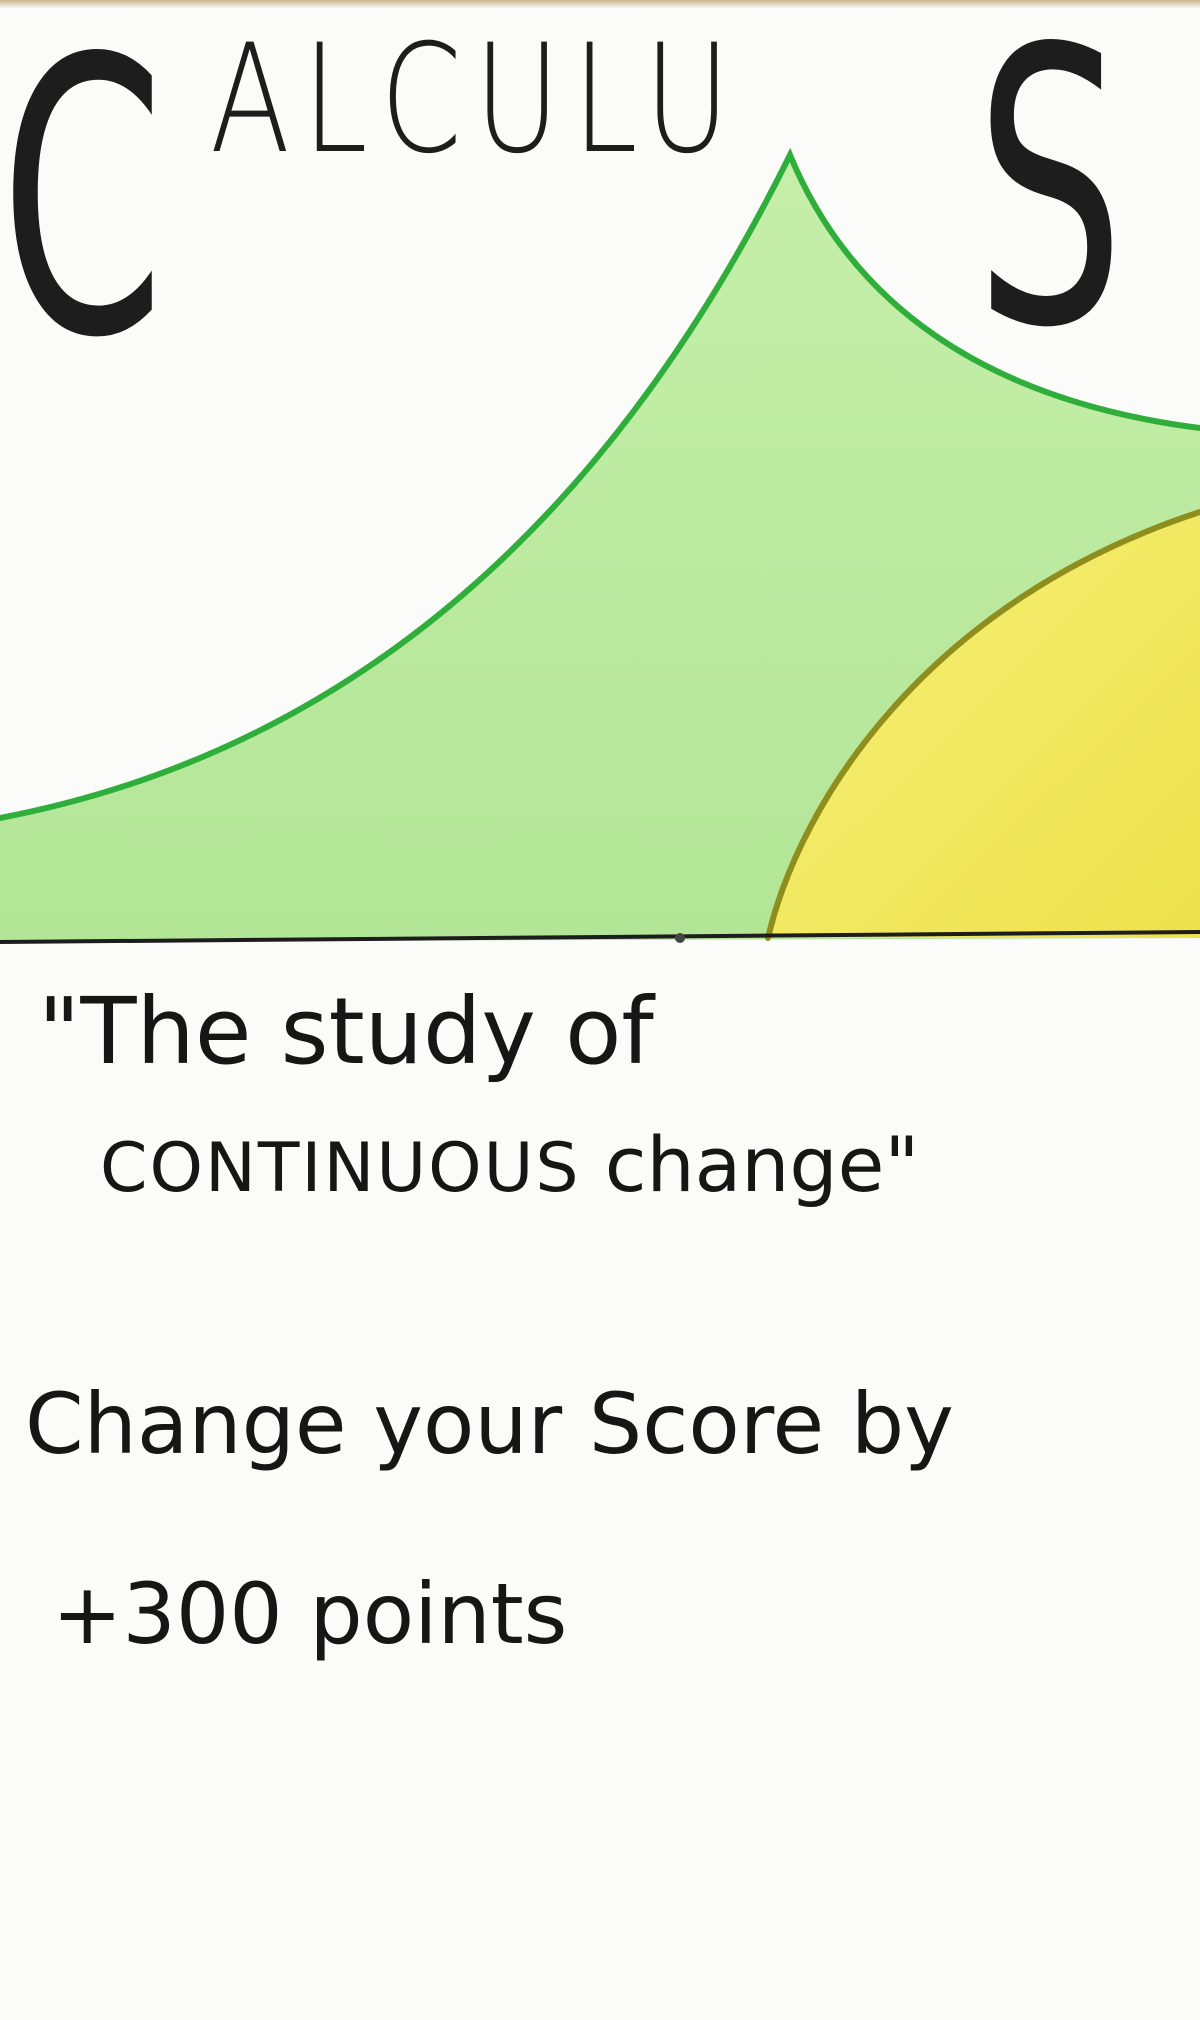  Describe the element at coordinates (476, 100) in the screenshot. I see `title-middle-letters: ALCULU` at that location.